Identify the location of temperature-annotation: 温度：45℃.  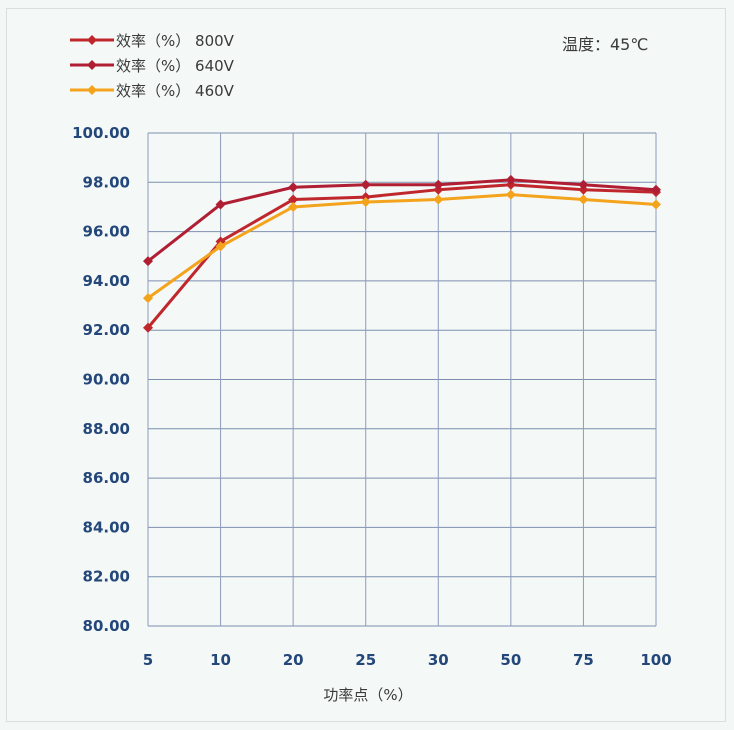
(605, 44).